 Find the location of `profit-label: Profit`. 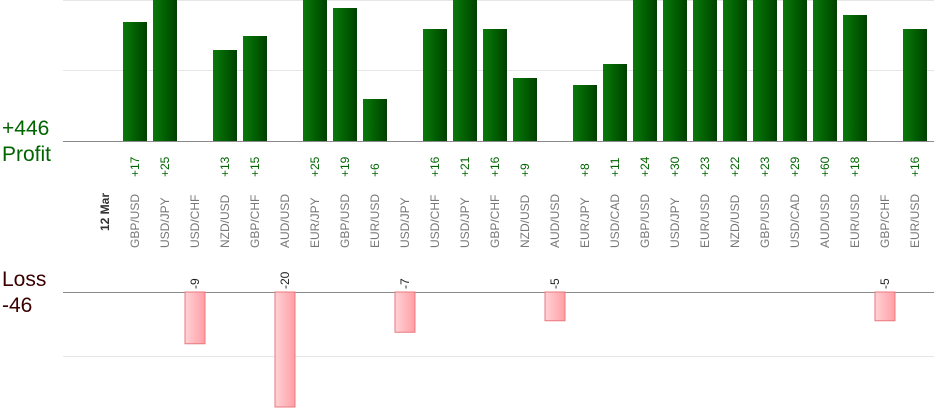

profit-label: Profit is located at coordinates (27, 154).